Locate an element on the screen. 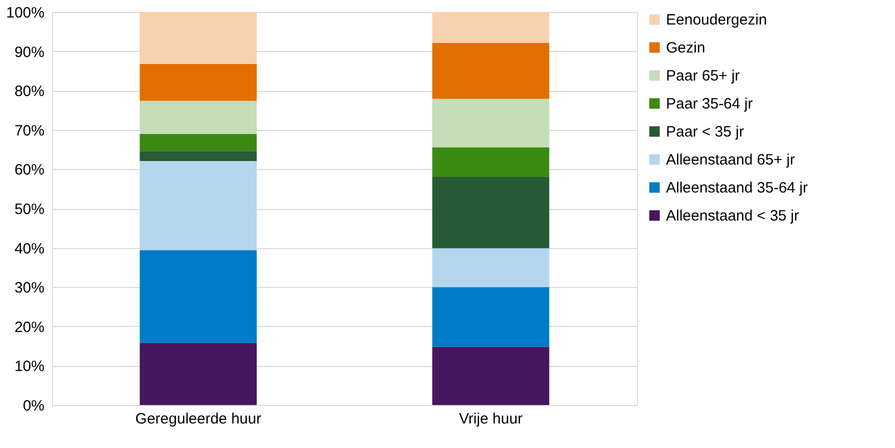  x-tick-label: Gereguleerde huur is located at coordinates (198, 419).